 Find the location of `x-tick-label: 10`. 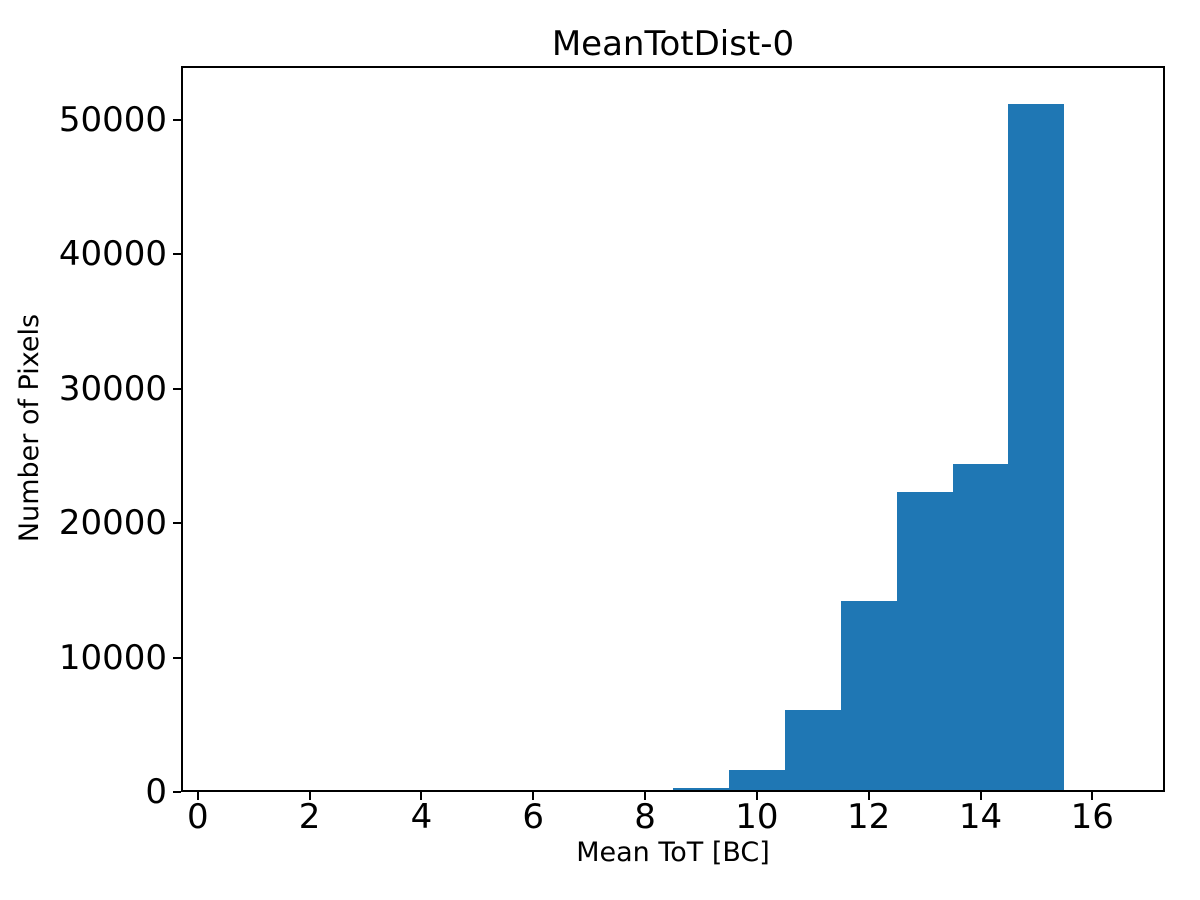

x-tick-label: 10 is located at coordinates (757, 817).